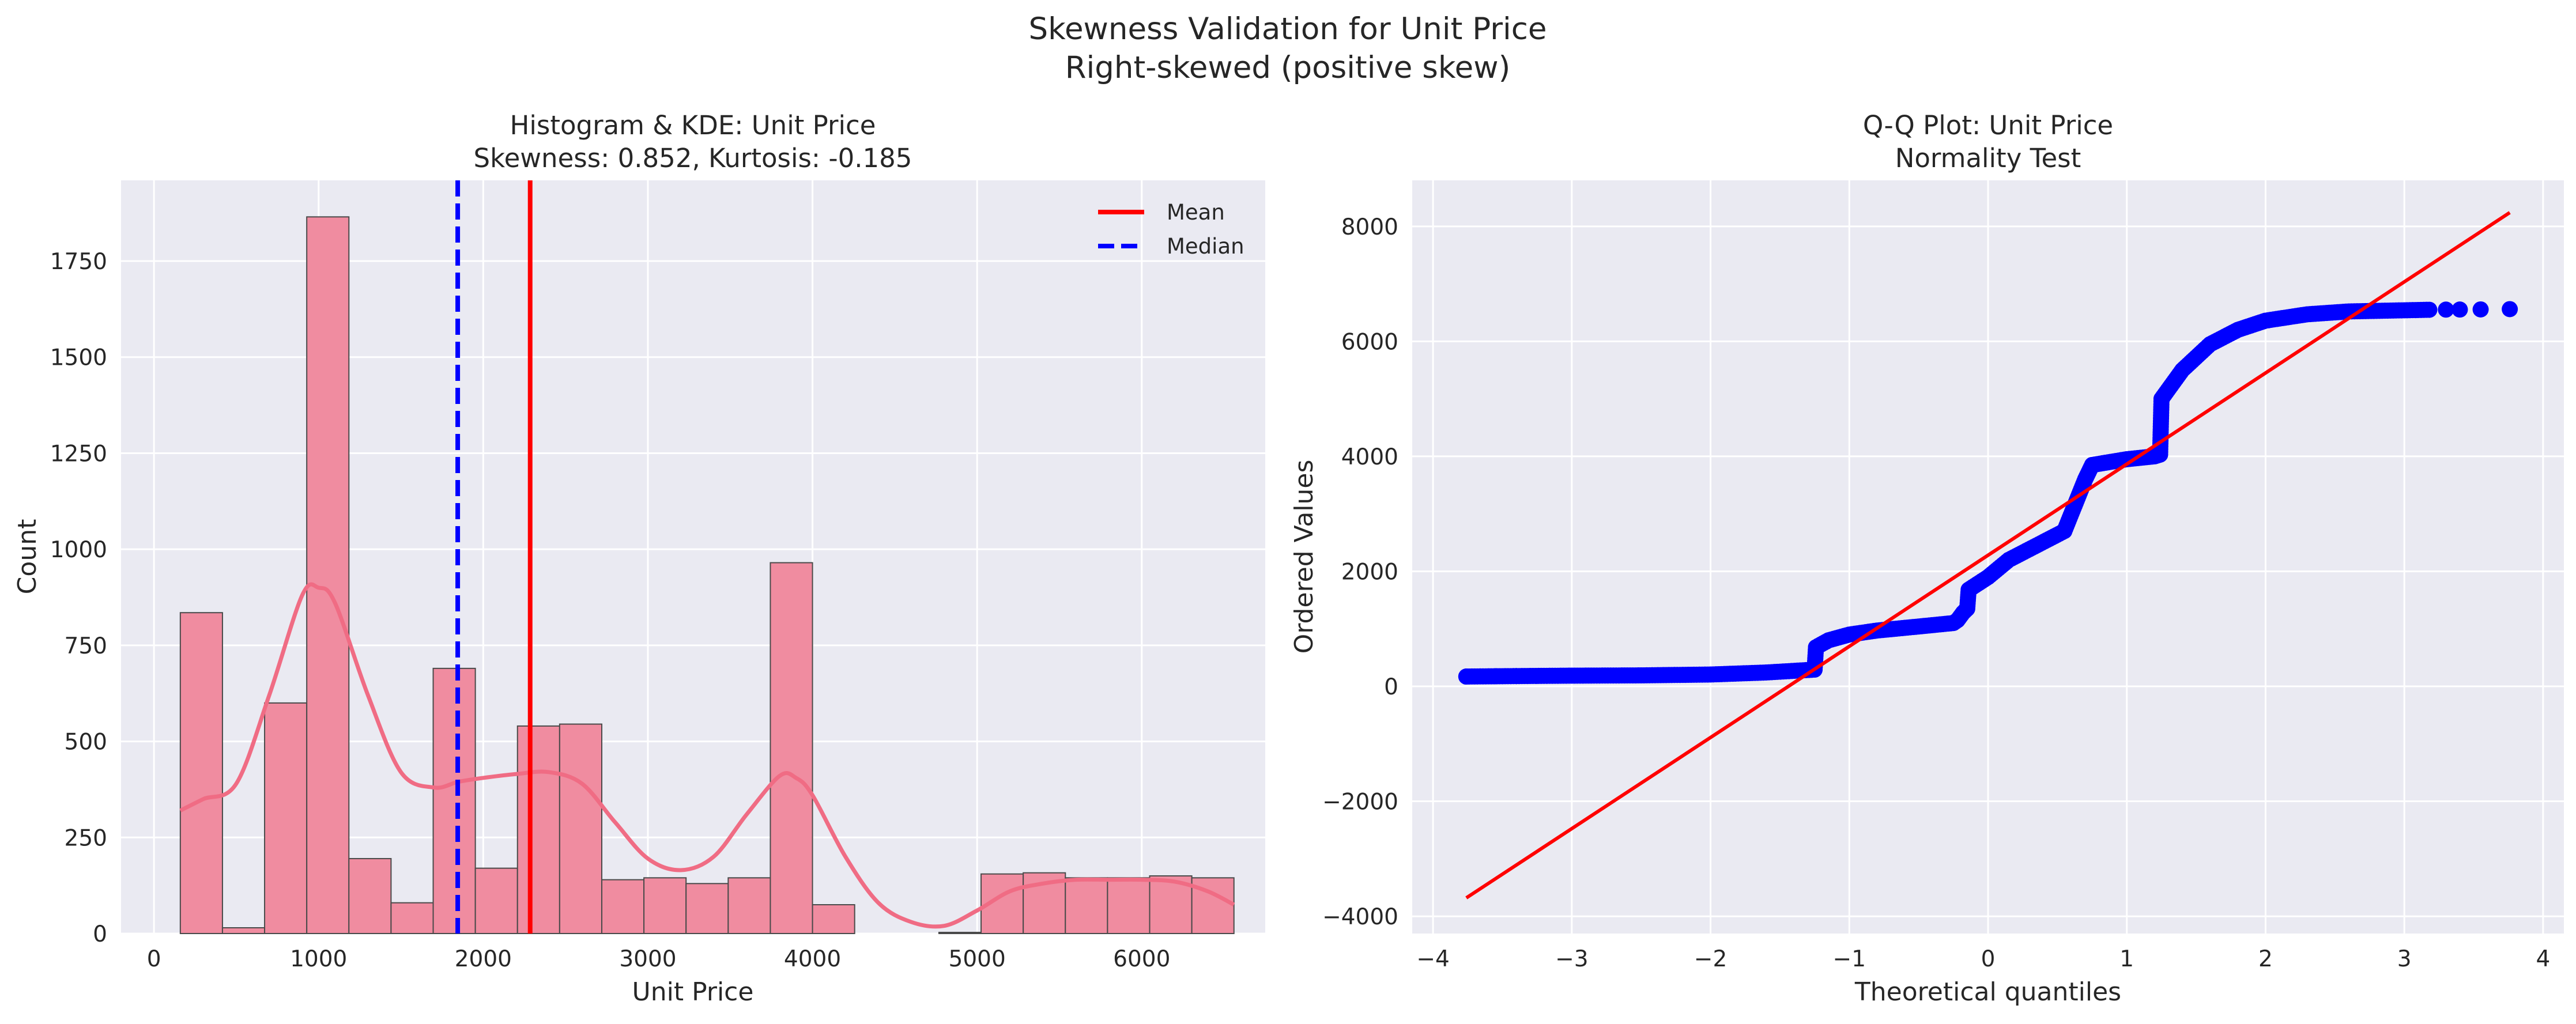 The width and height of the screenshot is (2576, 1024). What do you see at coordinates (78, 550) in the screenshot?
I see `y-tick-label: 1000` at bounding box center [78, 550].